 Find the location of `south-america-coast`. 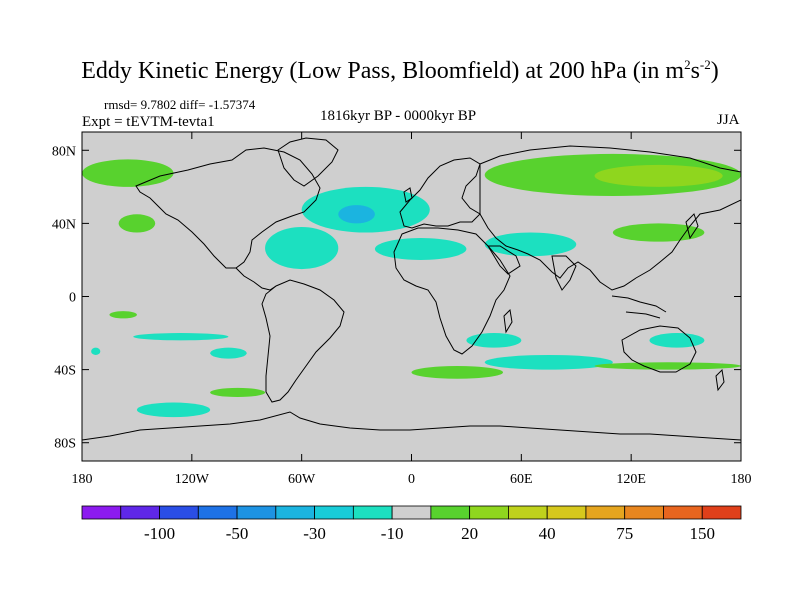

south-america-coast is located at coordinates (303, 341).